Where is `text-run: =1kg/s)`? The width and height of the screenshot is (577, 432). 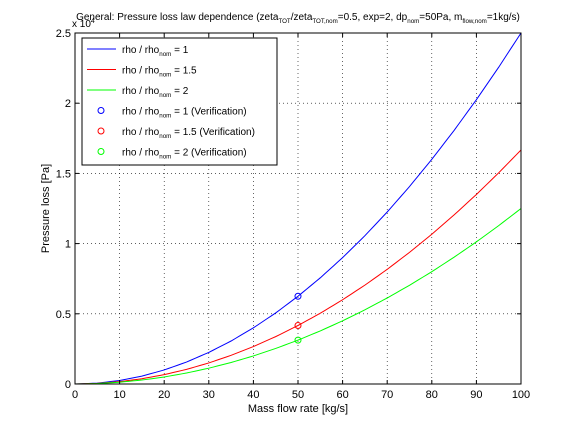
text-run: =1kg/s) is located at coordinates (503, 17).